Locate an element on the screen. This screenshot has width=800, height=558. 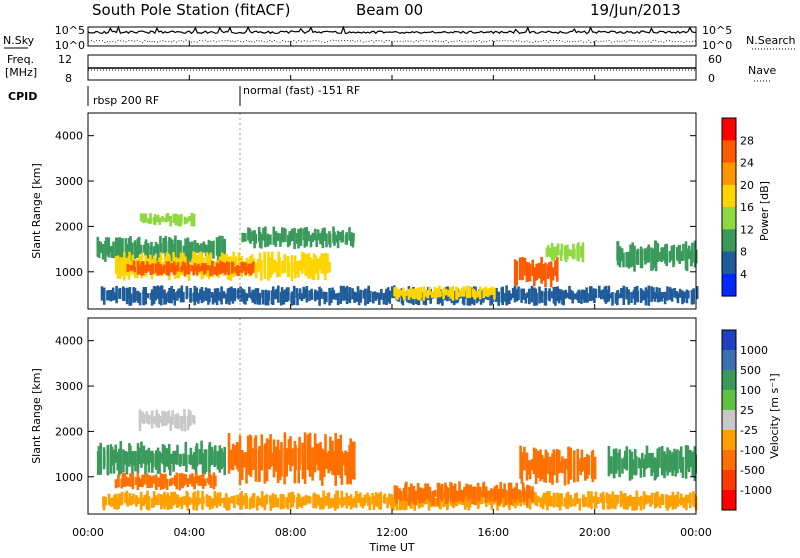
date-title: 19/Jun/2013 is located at coordinates (635, 10).